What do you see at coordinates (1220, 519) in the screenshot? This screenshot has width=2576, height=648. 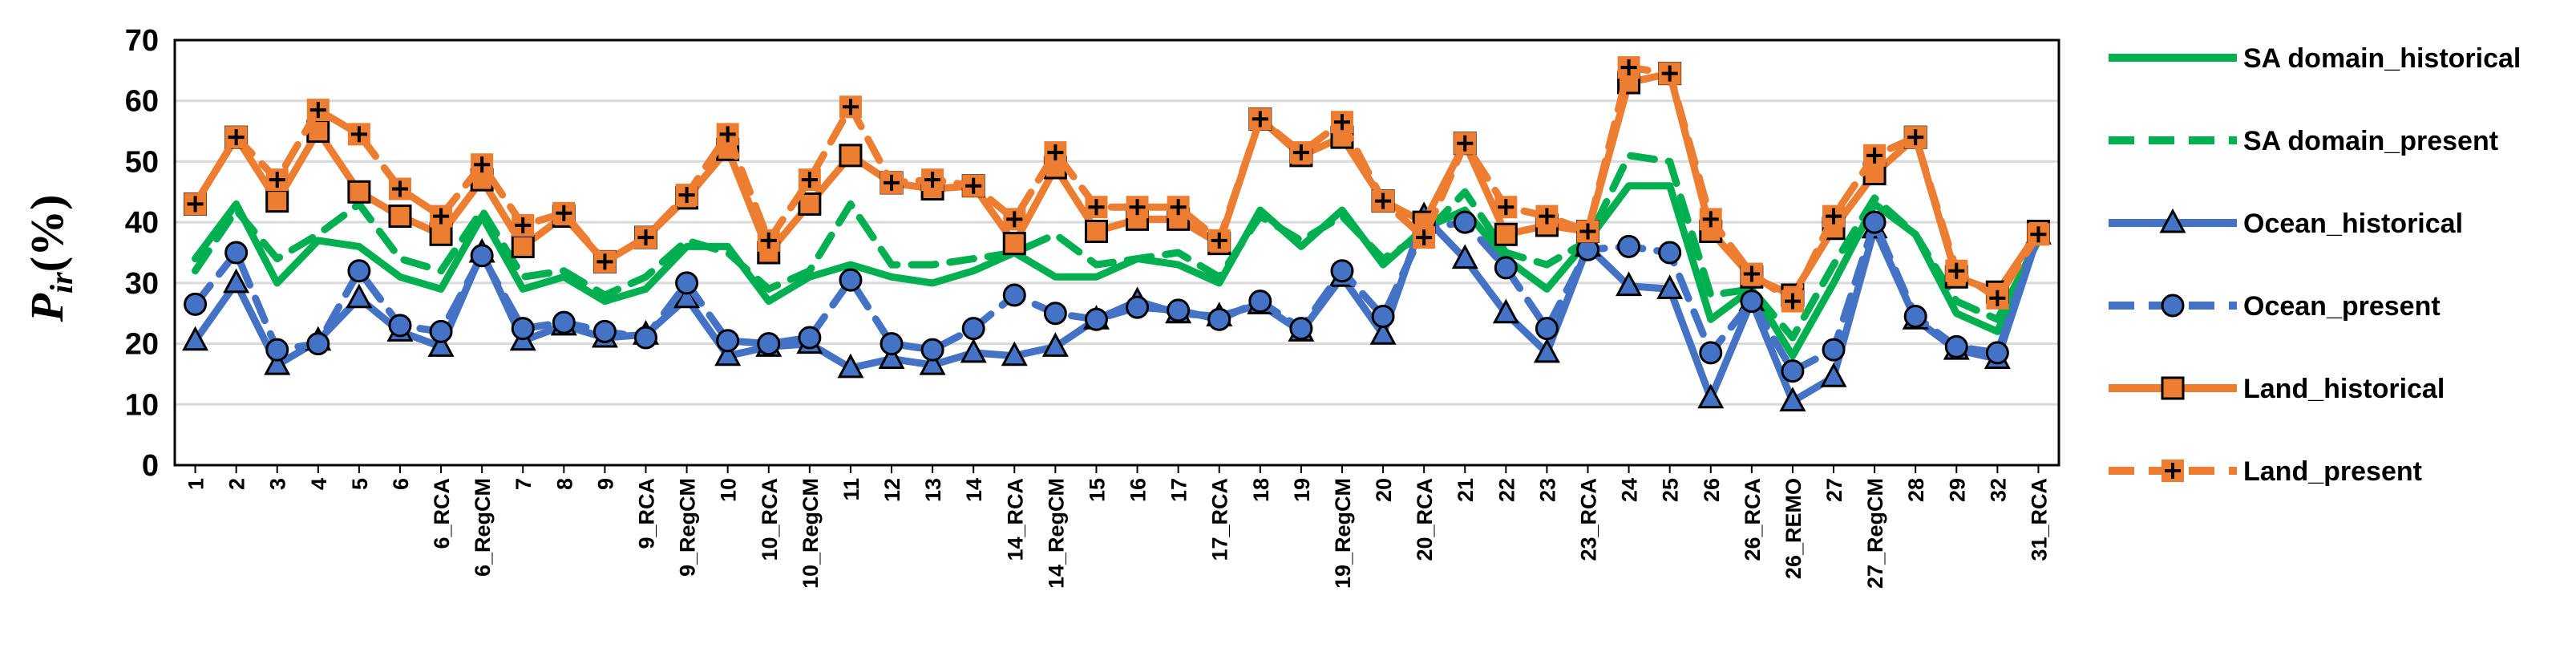 I see `x-tick-label: 17_RCA` at bounding box center [1220, 519].